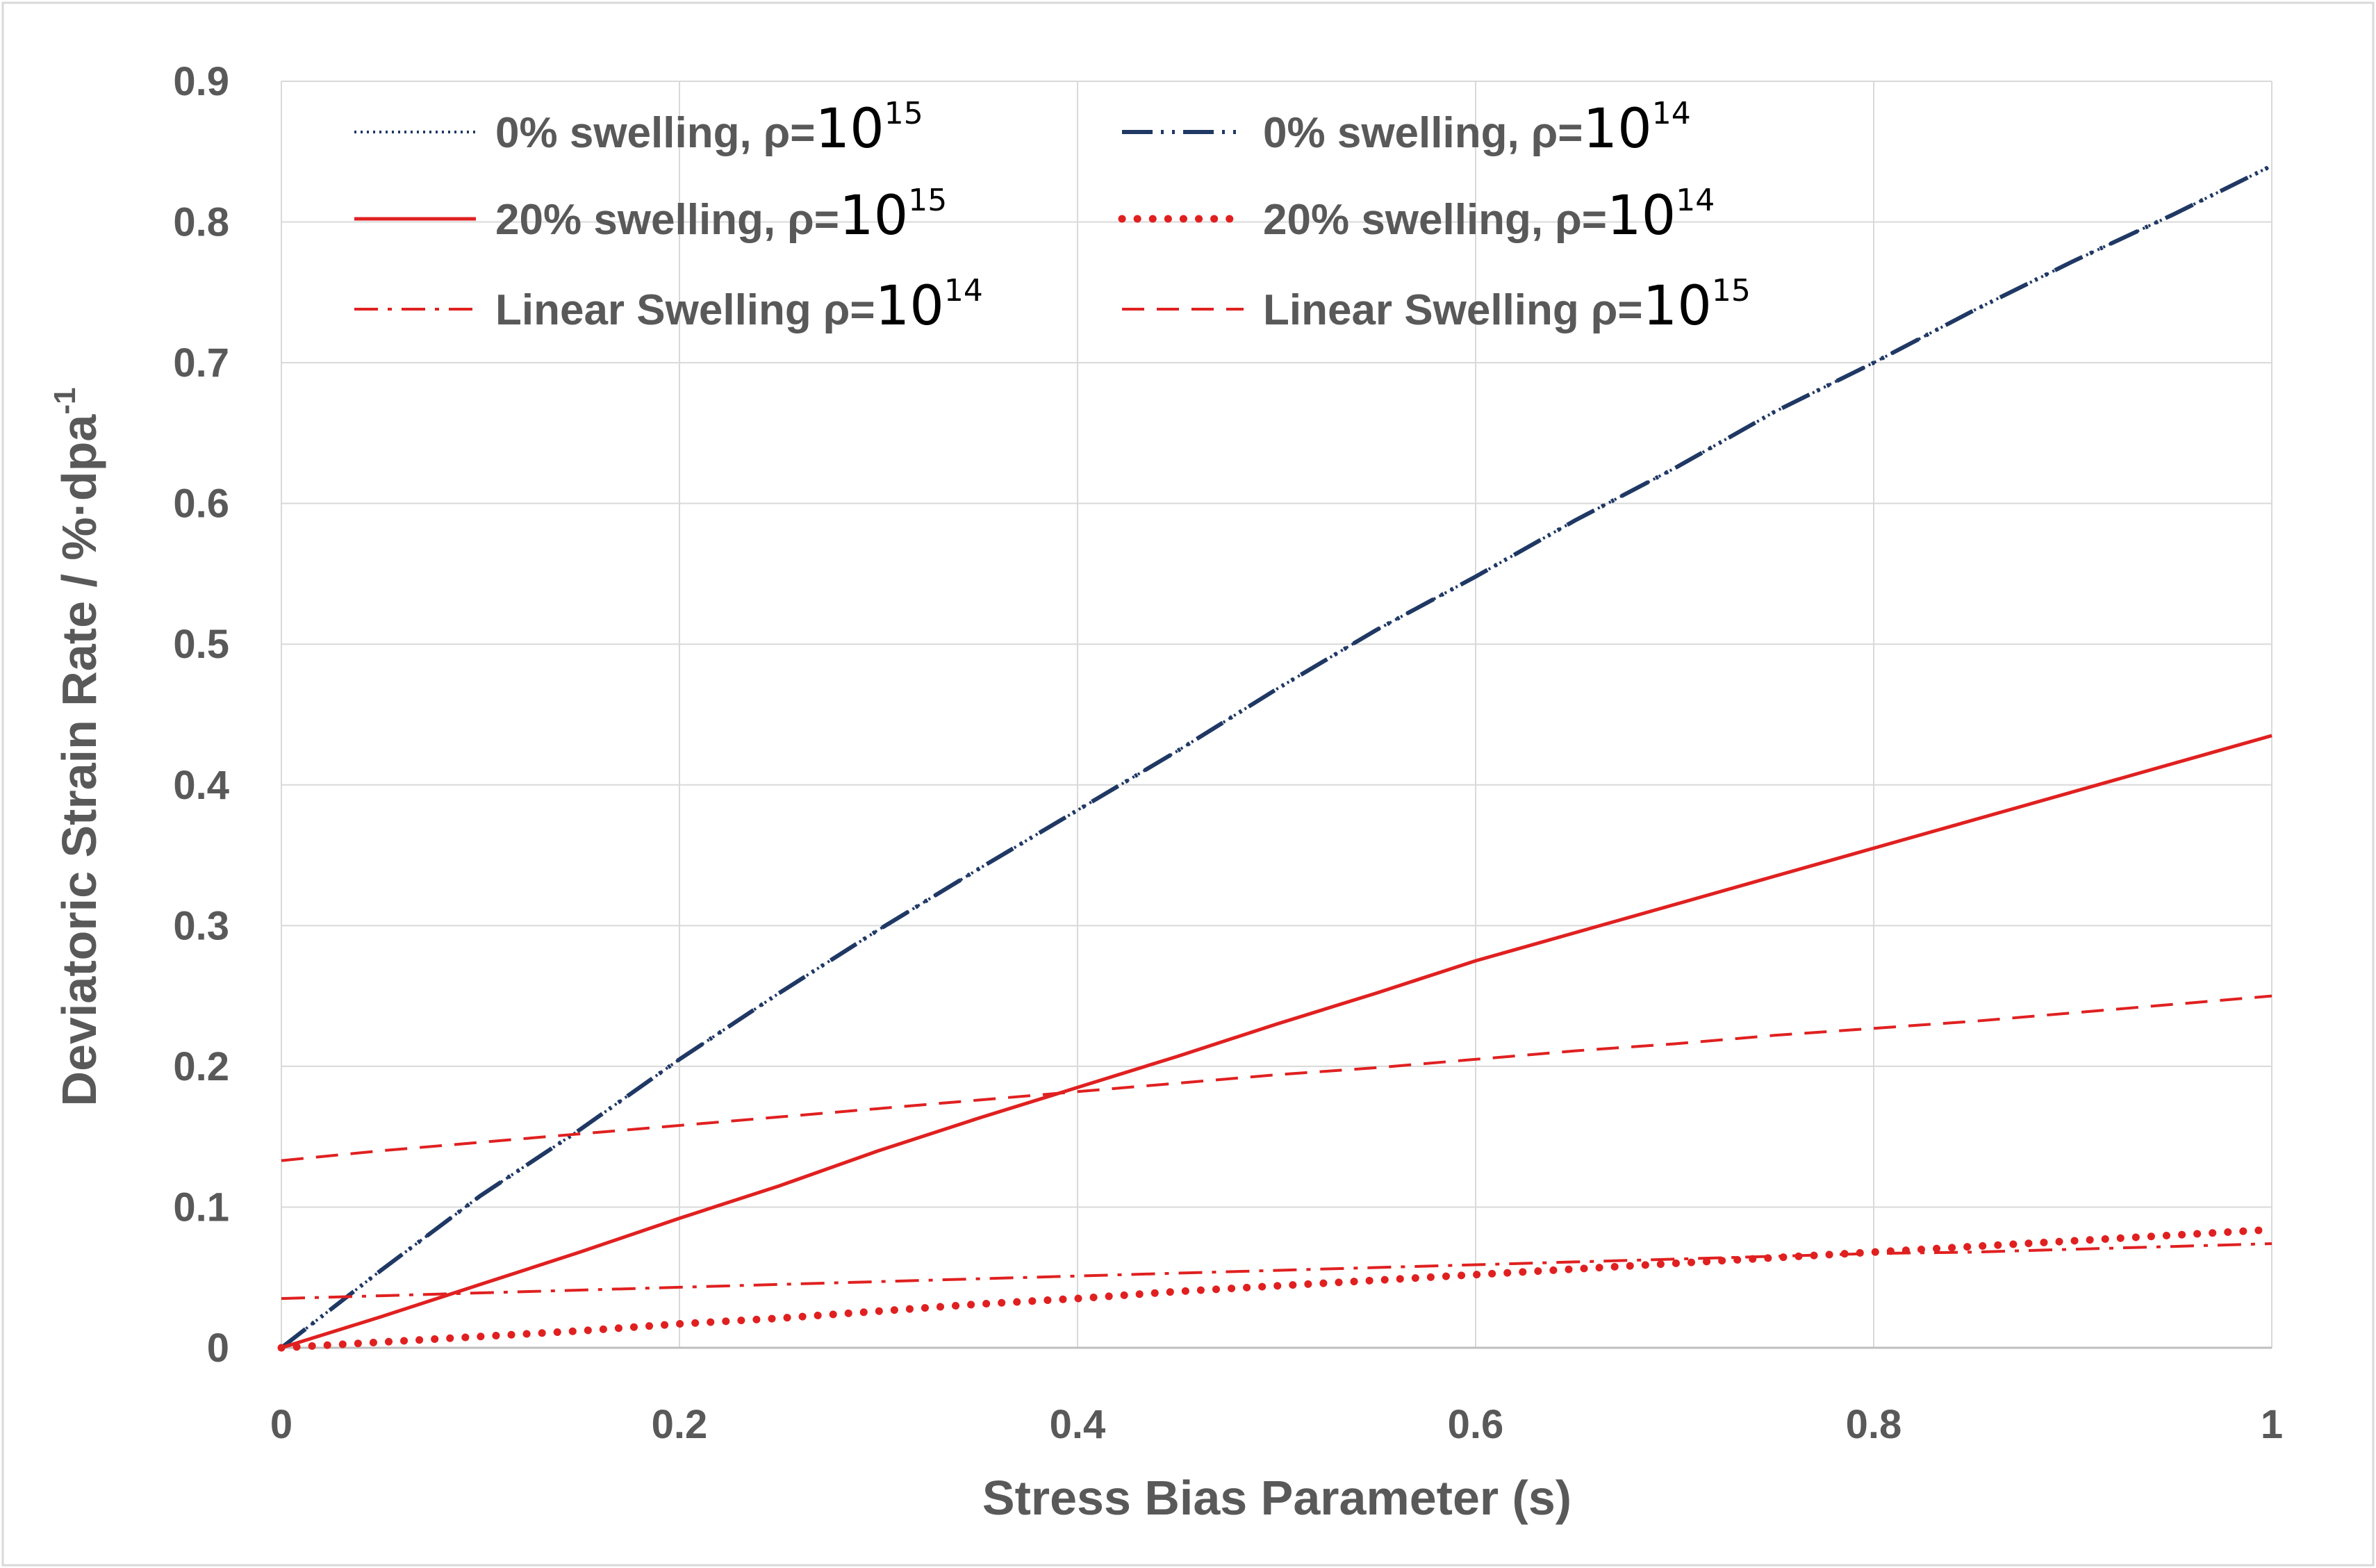 The height and width of the screenshot is (1568, 2376). What do you see at coordinates (79, 760) in the screenshot?
I see `y-axis-title-main: Deviatoric Strain Rate / %·dpa` at bounding box center [79, 760].